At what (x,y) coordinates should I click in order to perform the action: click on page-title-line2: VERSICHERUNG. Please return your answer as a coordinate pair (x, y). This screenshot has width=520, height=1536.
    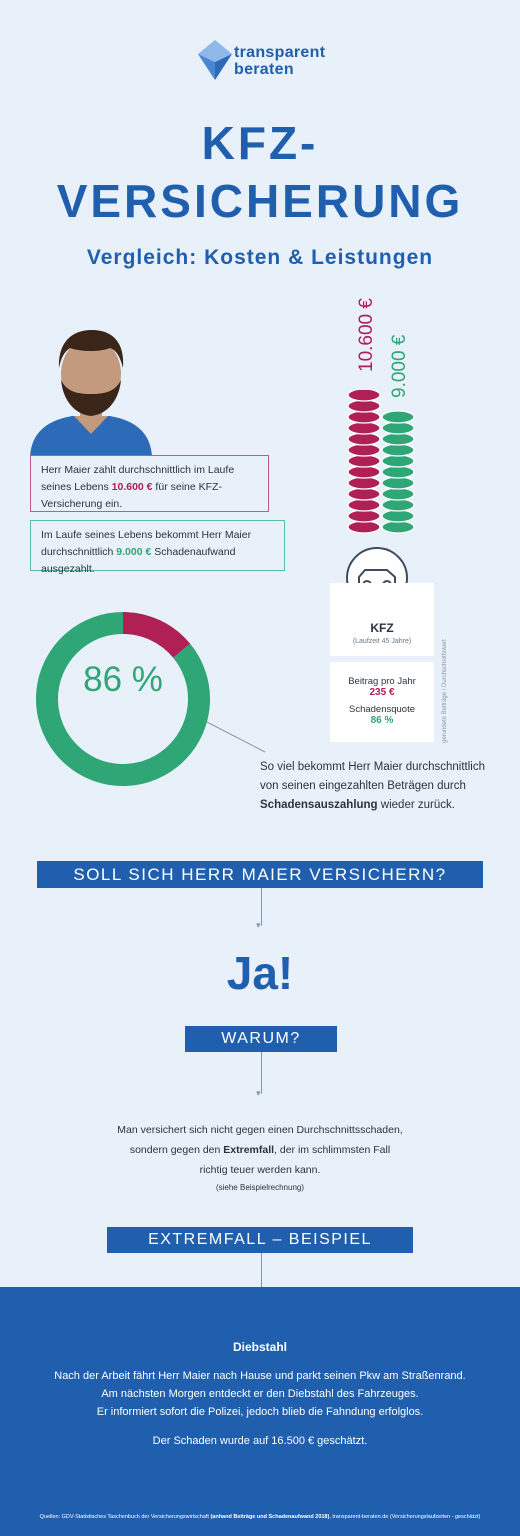
    Looking at the image, I should click on (260, 201).